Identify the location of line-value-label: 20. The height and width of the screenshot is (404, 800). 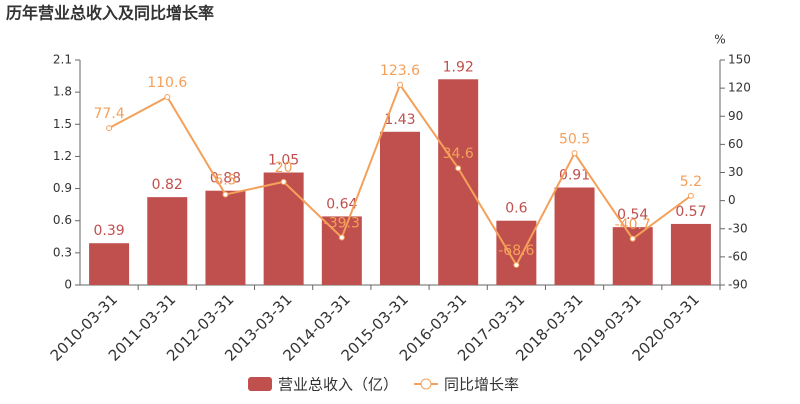
(284, 168).